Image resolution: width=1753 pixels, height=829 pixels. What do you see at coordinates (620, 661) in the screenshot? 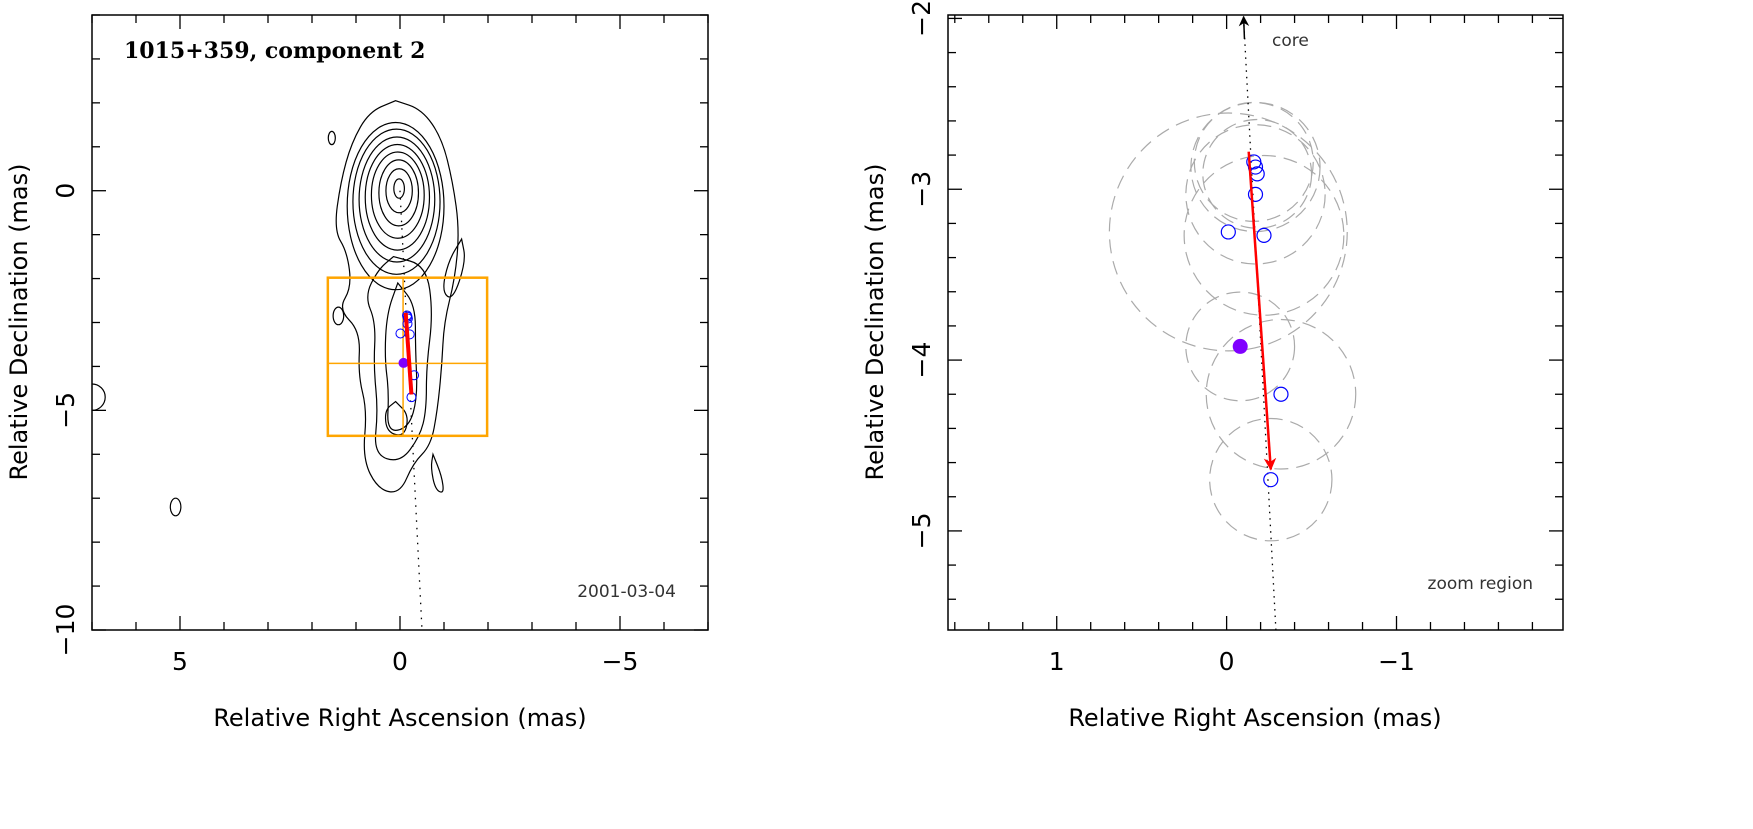
I see `x-tick-label: −5` at bounding box center [620, 661].